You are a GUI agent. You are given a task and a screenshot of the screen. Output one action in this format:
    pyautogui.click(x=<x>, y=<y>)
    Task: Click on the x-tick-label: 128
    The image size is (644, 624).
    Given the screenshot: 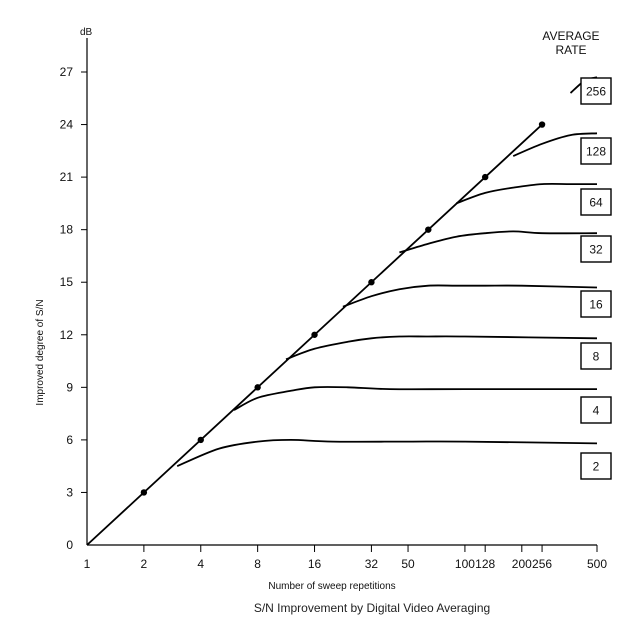 What is the action you would take?
    pyautogui.click(x=485, y=564)
    